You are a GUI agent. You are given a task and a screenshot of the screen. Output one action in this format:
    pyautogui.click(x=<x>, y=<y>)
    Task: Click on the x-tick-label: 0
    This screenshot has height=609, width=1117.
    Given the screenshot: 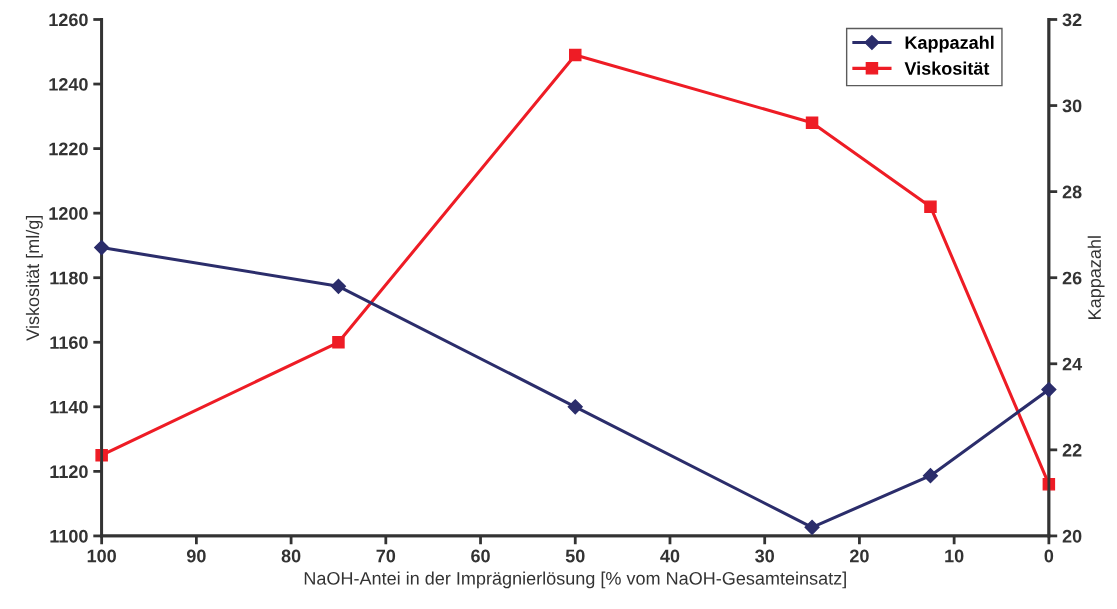 What is the action you would take?
    pyautogui.click(x=1049, y=556)
    